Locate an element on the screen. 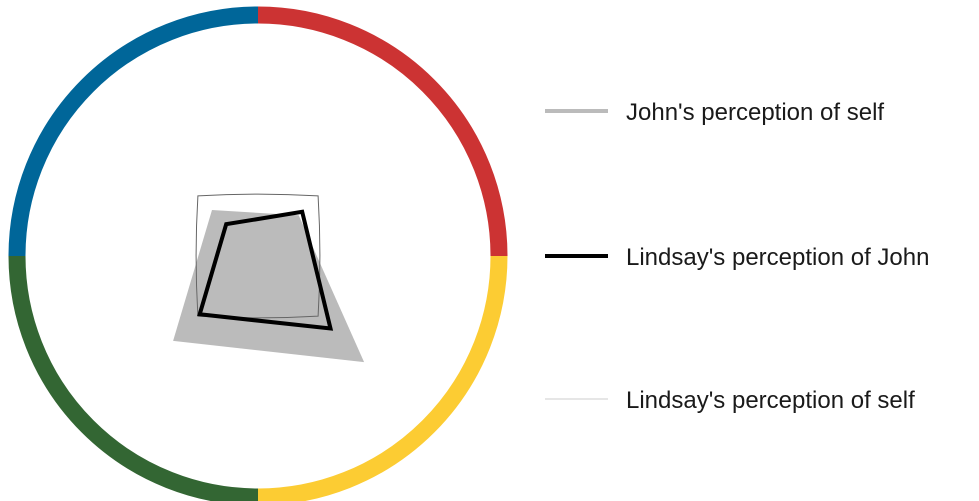  series-layer is located at coordinates (269, 278).